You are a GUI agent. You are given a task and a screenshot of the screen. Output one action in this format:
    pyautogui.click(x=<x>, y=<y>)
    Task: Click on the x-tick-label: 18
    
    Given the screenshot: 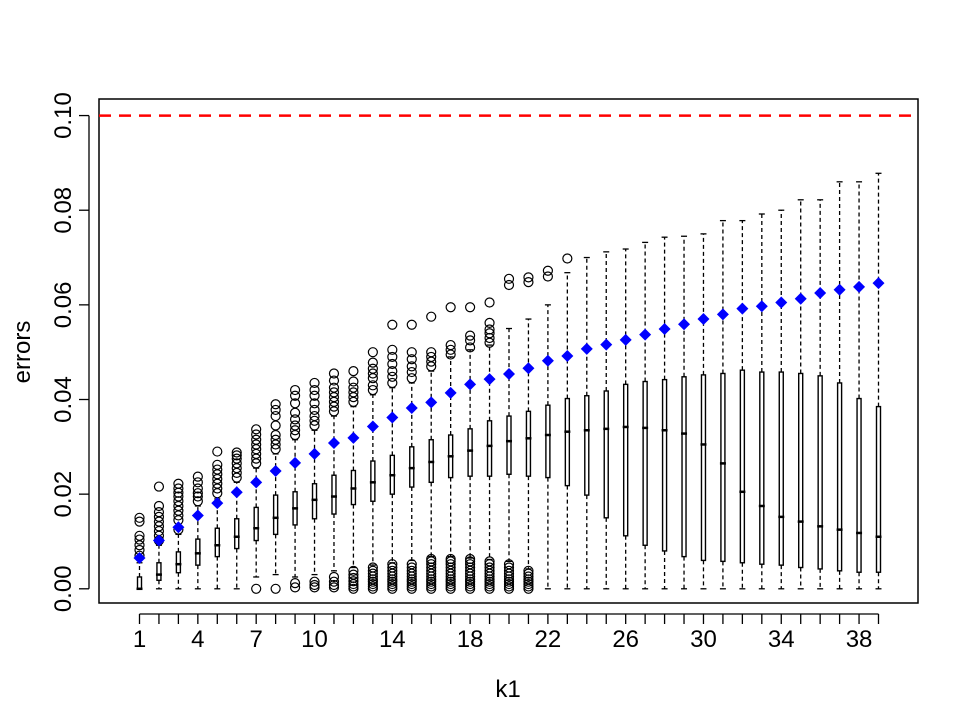 What is the action you would take?
    pyautogui.click(x=470, y=639)
    